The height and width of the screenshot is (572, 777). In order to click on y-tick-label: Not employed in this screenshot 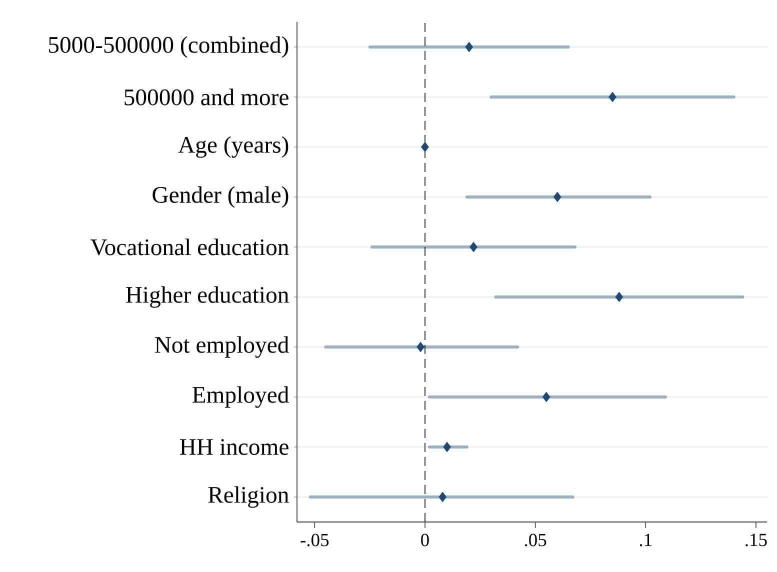, I will do `click(221, 347)`.